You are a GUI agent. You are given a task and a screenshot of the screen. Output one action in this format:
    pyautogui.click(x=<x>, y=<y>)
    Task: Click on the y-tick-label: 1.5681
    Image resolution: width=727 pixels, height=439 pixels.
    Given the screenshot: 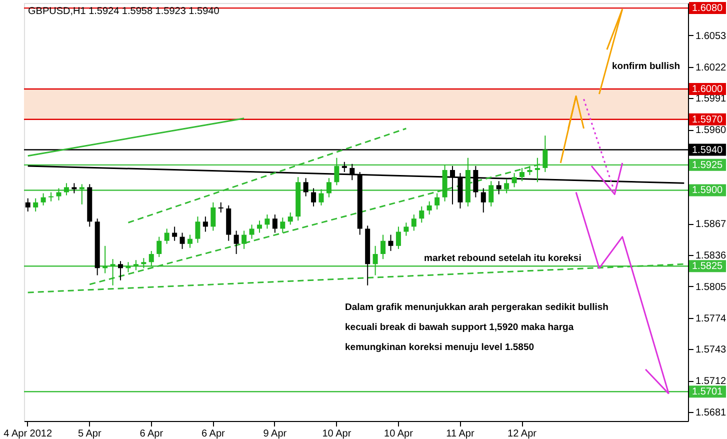 What is the action you would take?
    pyautogui.click(x=711, y=412)
    